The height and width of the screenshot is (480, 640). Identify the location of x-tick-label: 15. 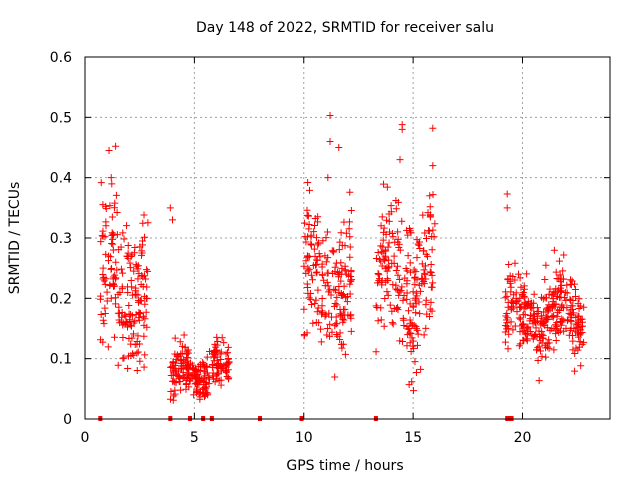
(413, 438).